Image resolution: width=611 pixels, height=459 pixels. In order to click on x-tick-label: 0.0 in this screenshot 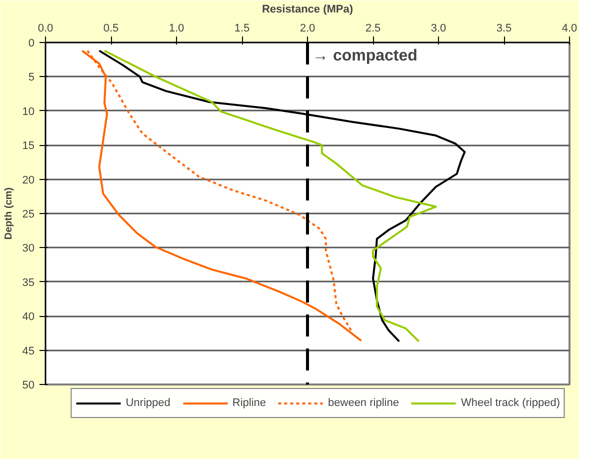, I will do `click(46, 28)`.